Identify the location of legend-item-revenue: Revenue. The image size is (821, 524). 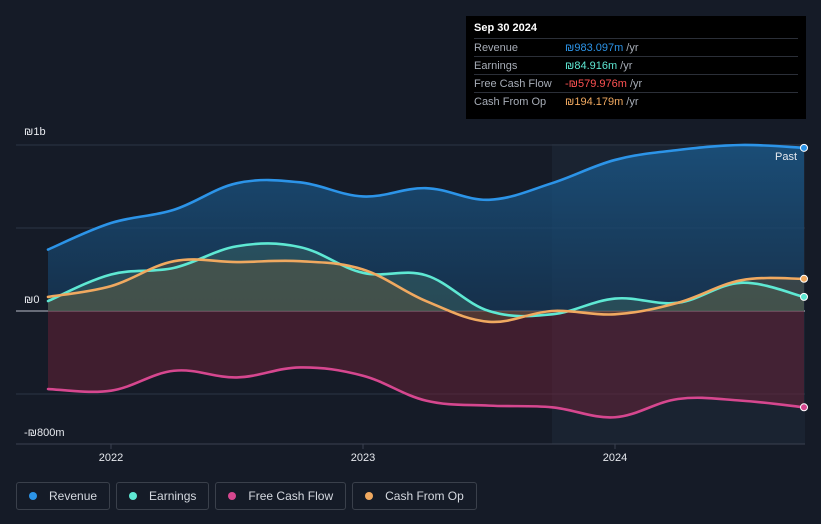
(63, 496).